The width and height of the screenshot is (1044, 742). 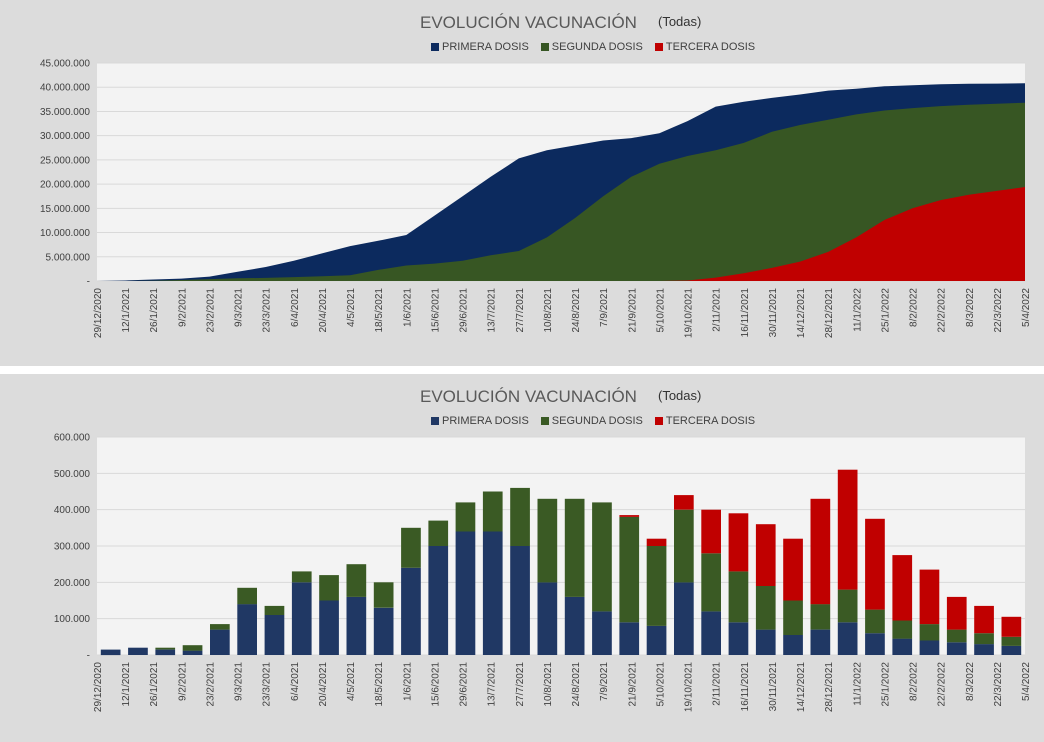 I want to click on x-tick-label: 9/3/2021, so click(x=239, y=681).